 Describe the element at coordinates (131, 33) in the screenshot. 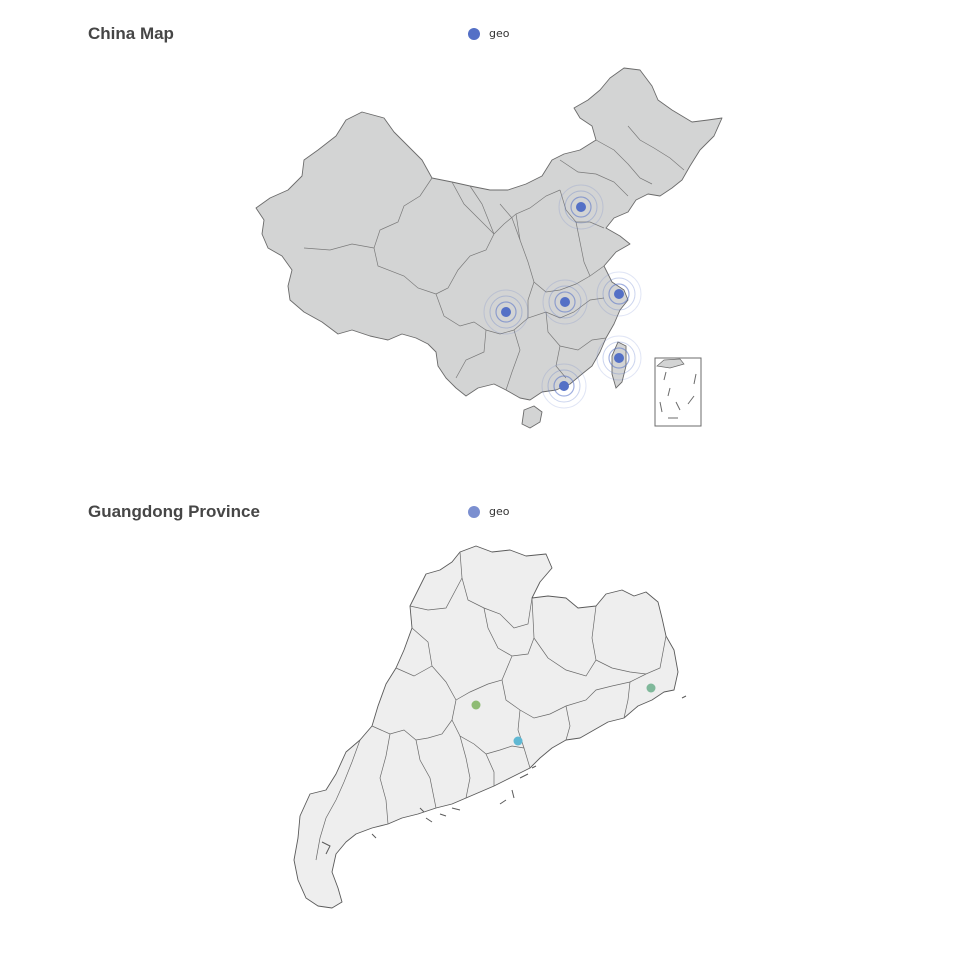

I see `chart-title: China Map` at that location.